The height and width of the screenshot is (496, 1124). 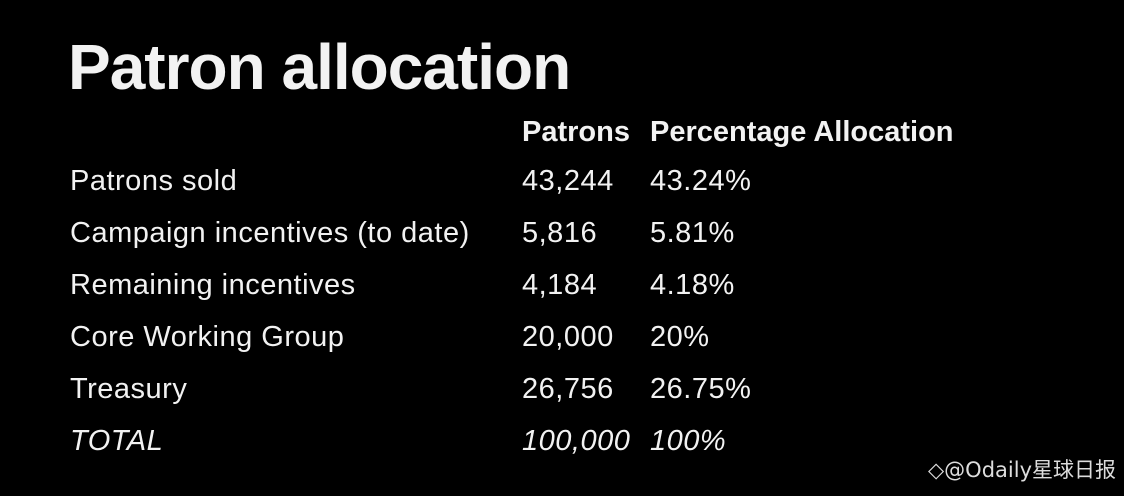 What do you see at coordinates (1022, 470) in the screenshot?
I see `watermark: ◇@Odaily星球日报` at bounding box center [1022, 470].